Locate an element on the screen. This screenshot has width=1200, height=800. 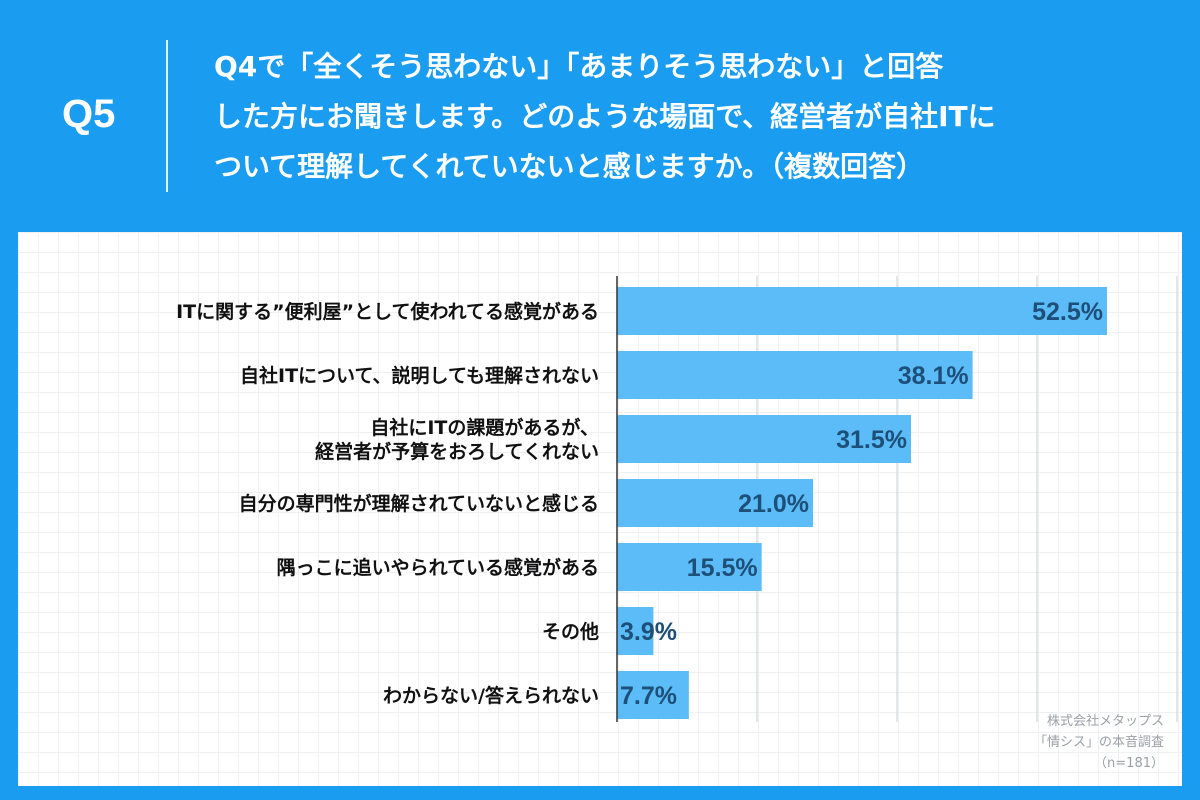
credit-company: 株式会社メタップス is located at coordinates (1105, 721).